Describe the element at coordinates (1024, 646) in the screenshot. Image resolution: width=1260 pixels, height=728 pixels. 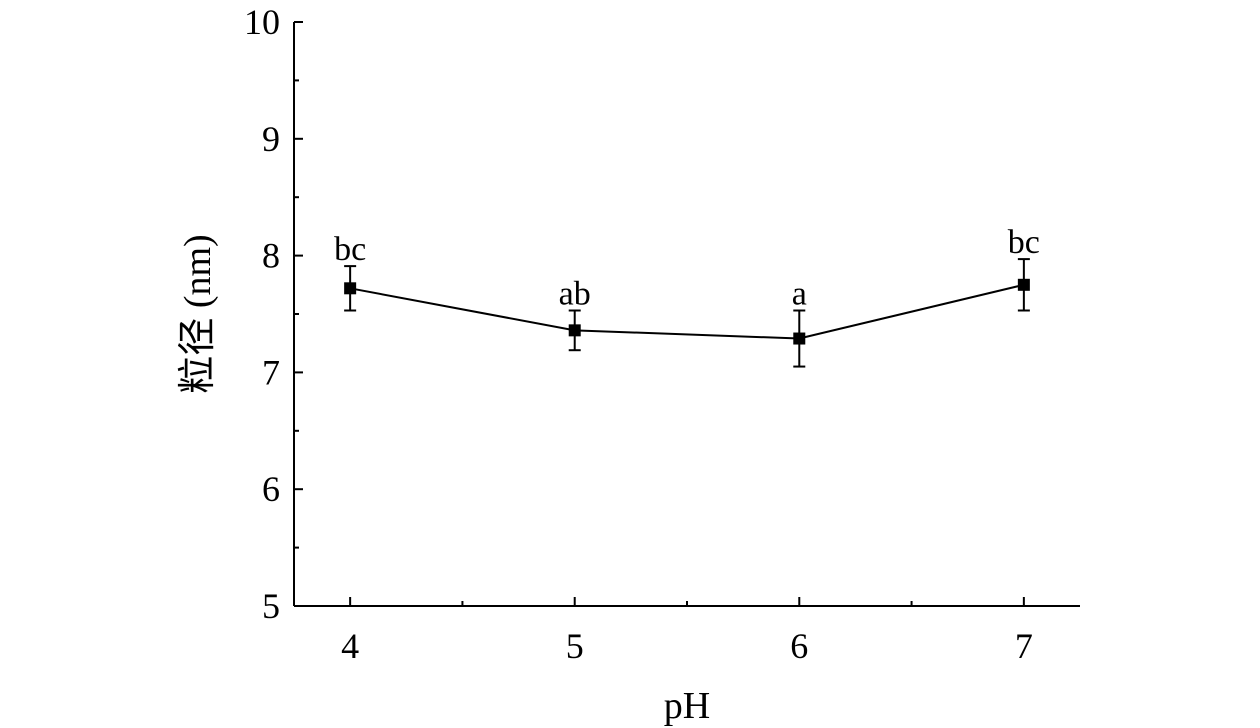
I see `x-tick-label: 7` at that location.